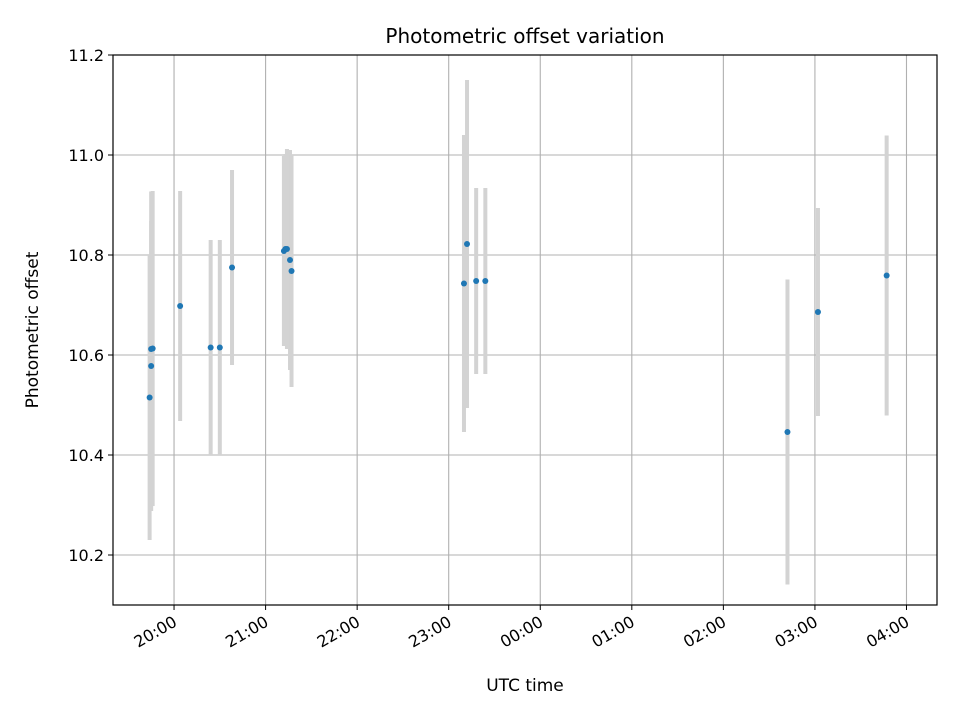 This screenshot has height=720, width=960. Describe the element at coordinates (86, 455) in the screenshot. I see `y-tick-label: 10.4` at that location.